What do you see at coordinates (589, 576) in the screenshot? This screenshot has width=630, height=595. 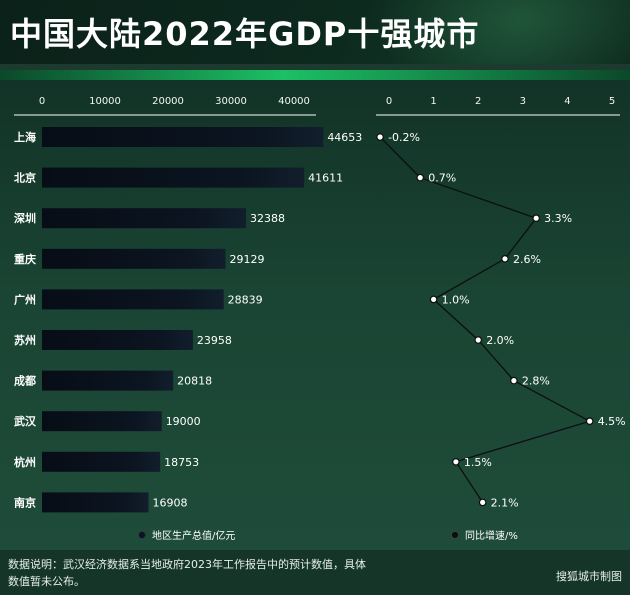 I see `source-credit: 搜狐城市制图` at bounding box center [589, 576].